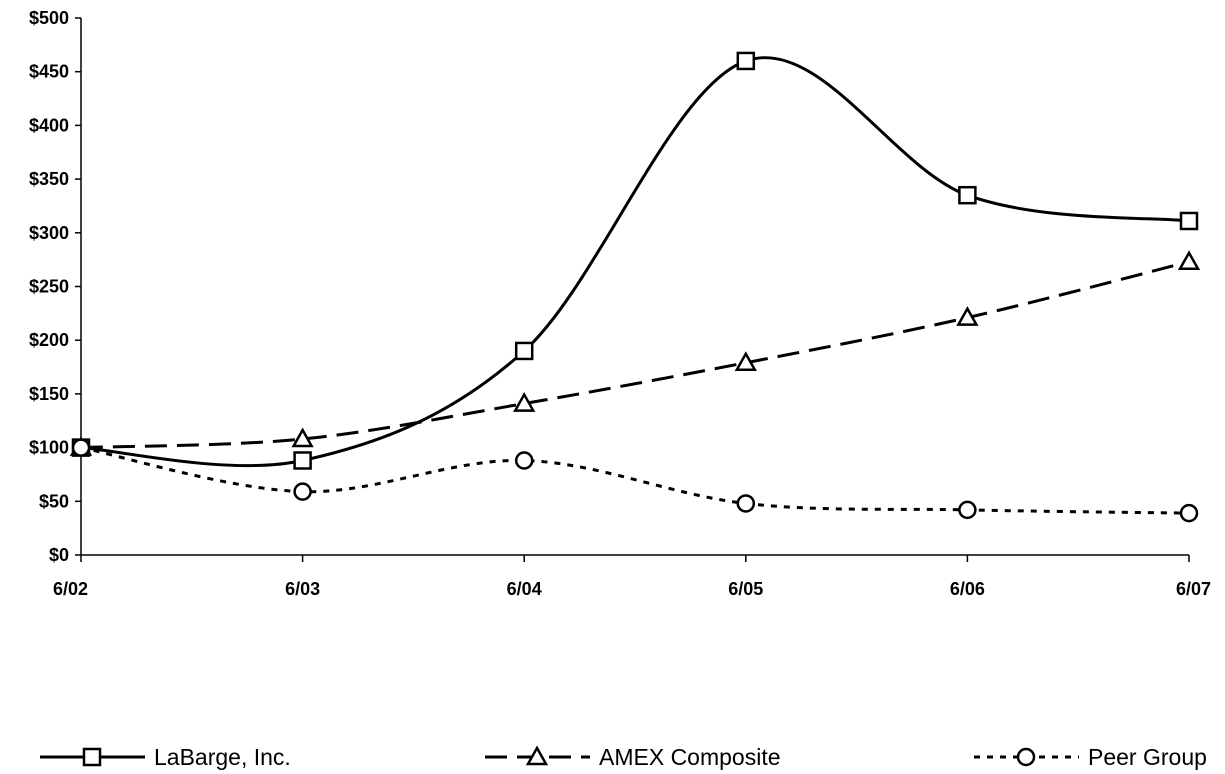  I want to click on y-tick-label: $400, so click(49, 125).